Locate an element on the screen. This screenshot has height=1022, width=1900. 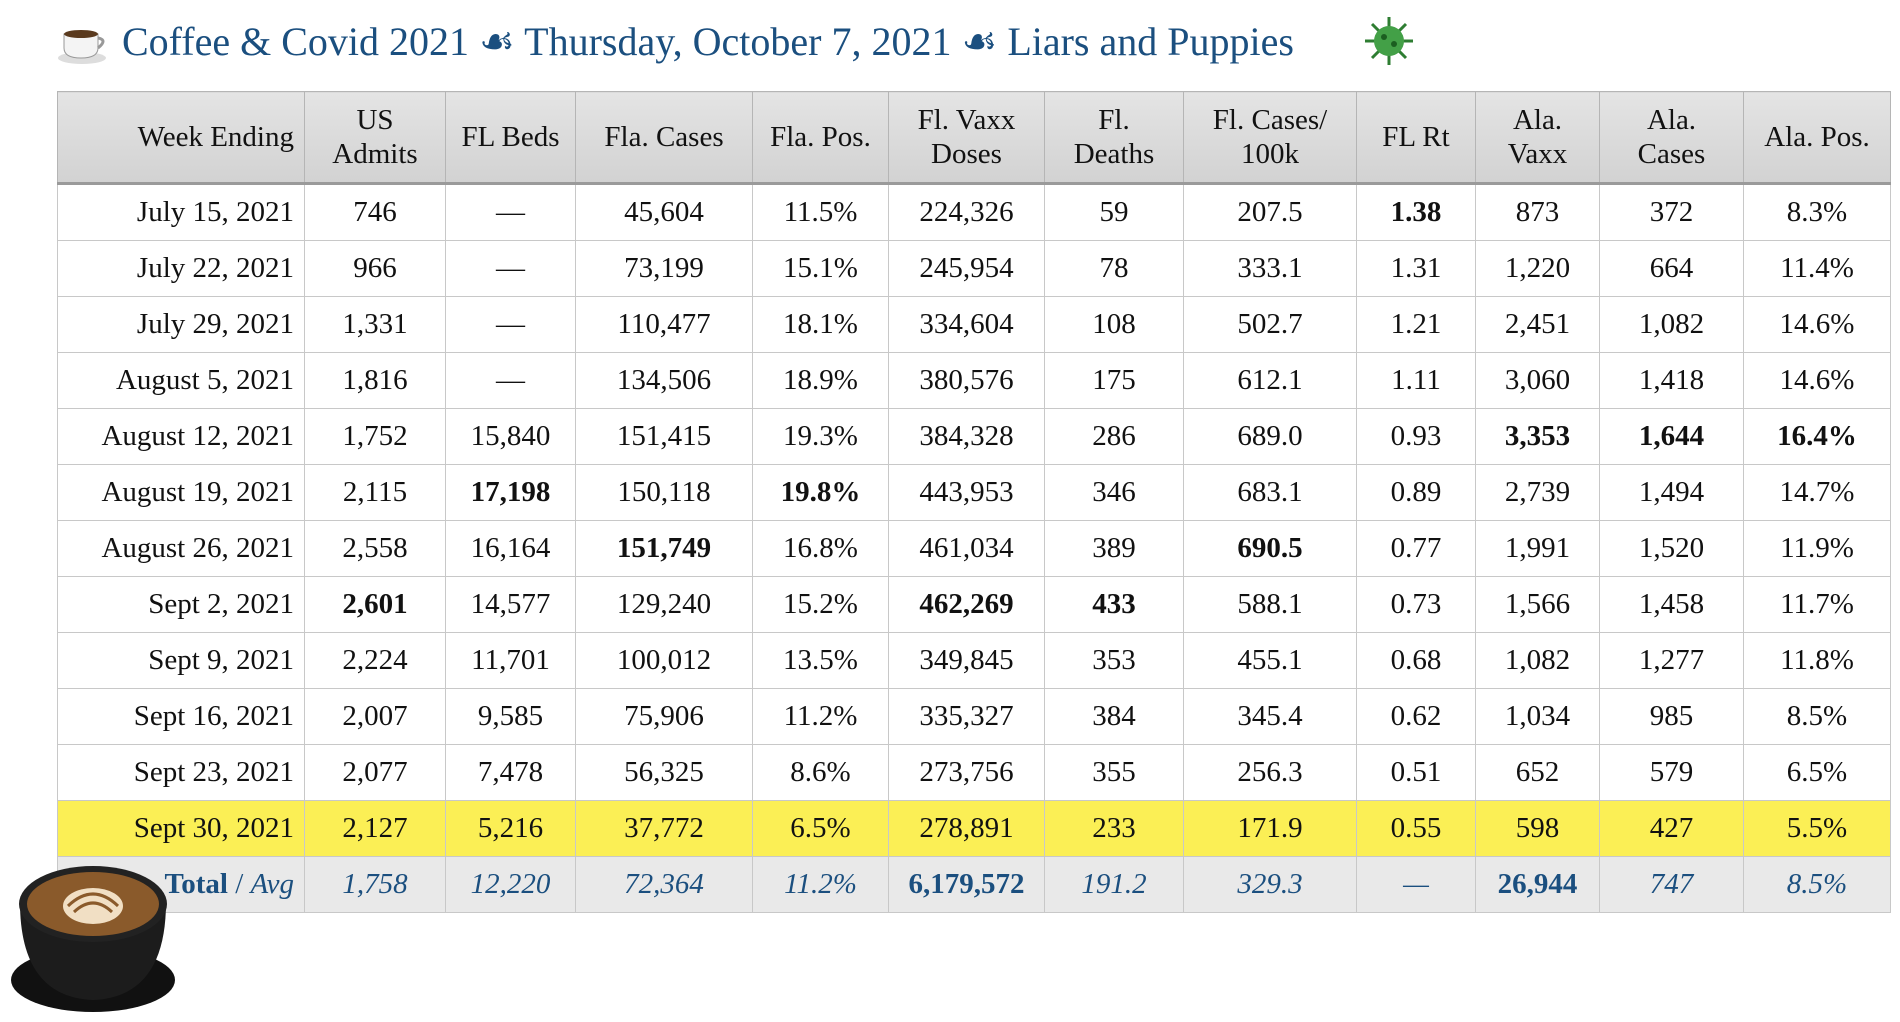
cell: 100,012 is located at coordinates (664, 660).